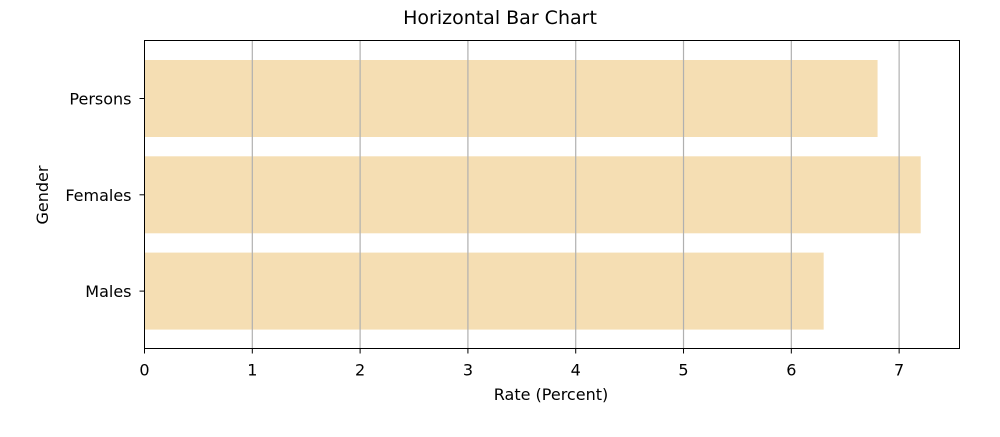 The image size is (1000, 437). What do you see at coordinates (511, 98) in the screenshot?
I see `bar-persons` at bounding box center [511, 98].